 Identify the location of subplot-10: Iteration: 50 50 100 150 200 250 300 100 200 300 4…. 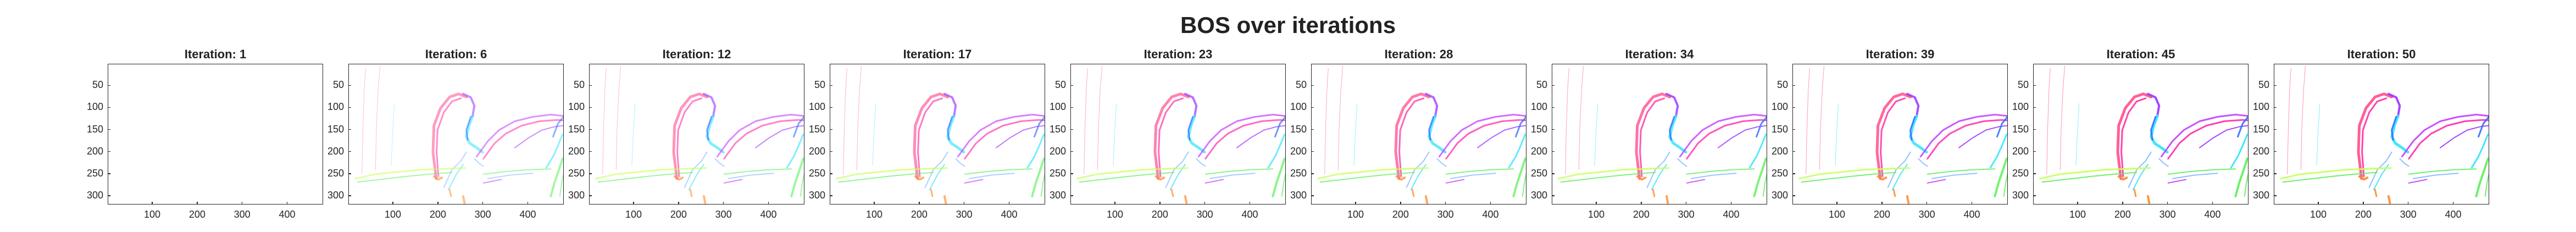
(2371, 133).